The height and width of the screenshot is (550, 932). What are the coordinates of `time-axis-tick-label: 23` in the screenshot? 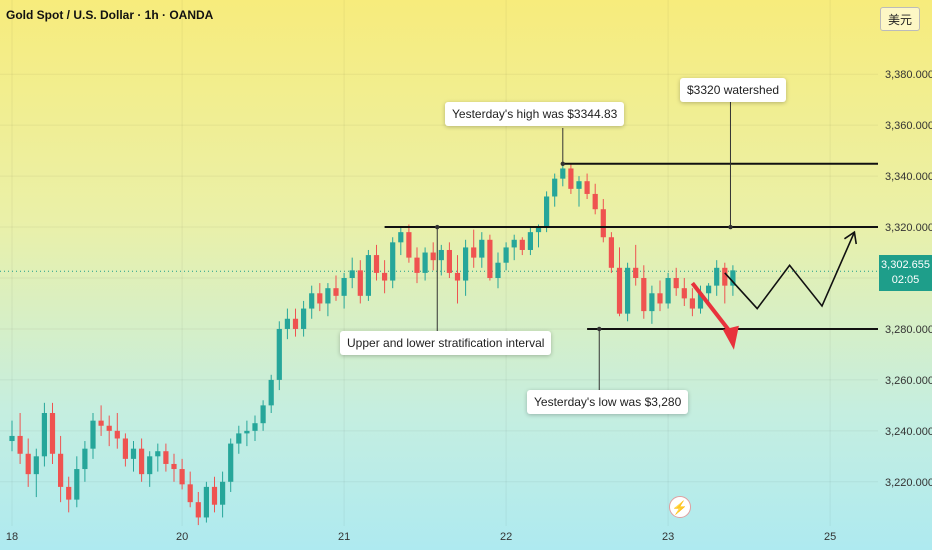 It's located at (668, 537).